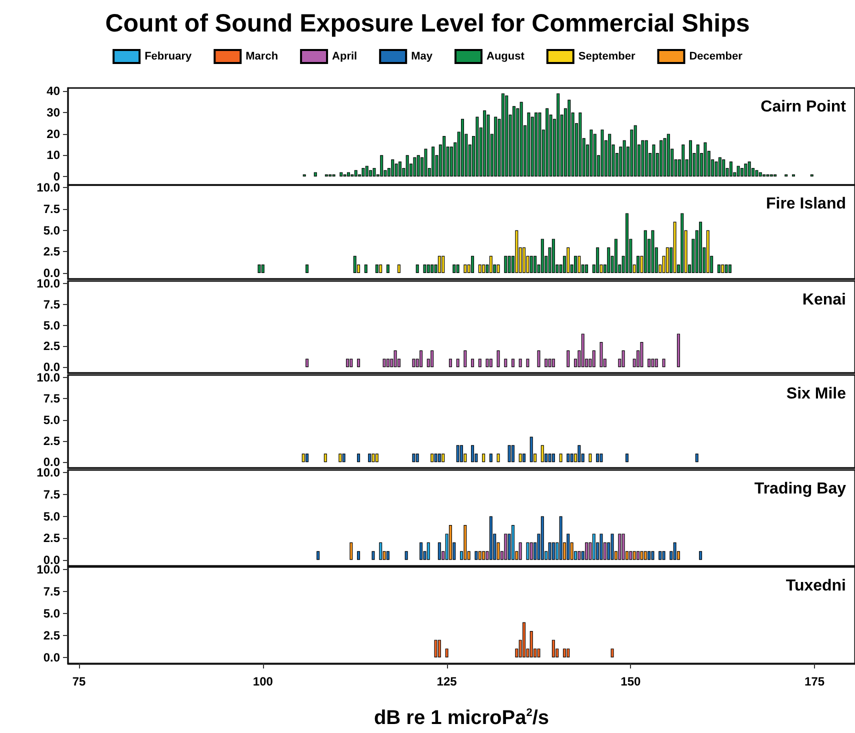  Describe the element at coordinates (800, 489) in the screenshot. I see `text: Trading Bay` at that location.